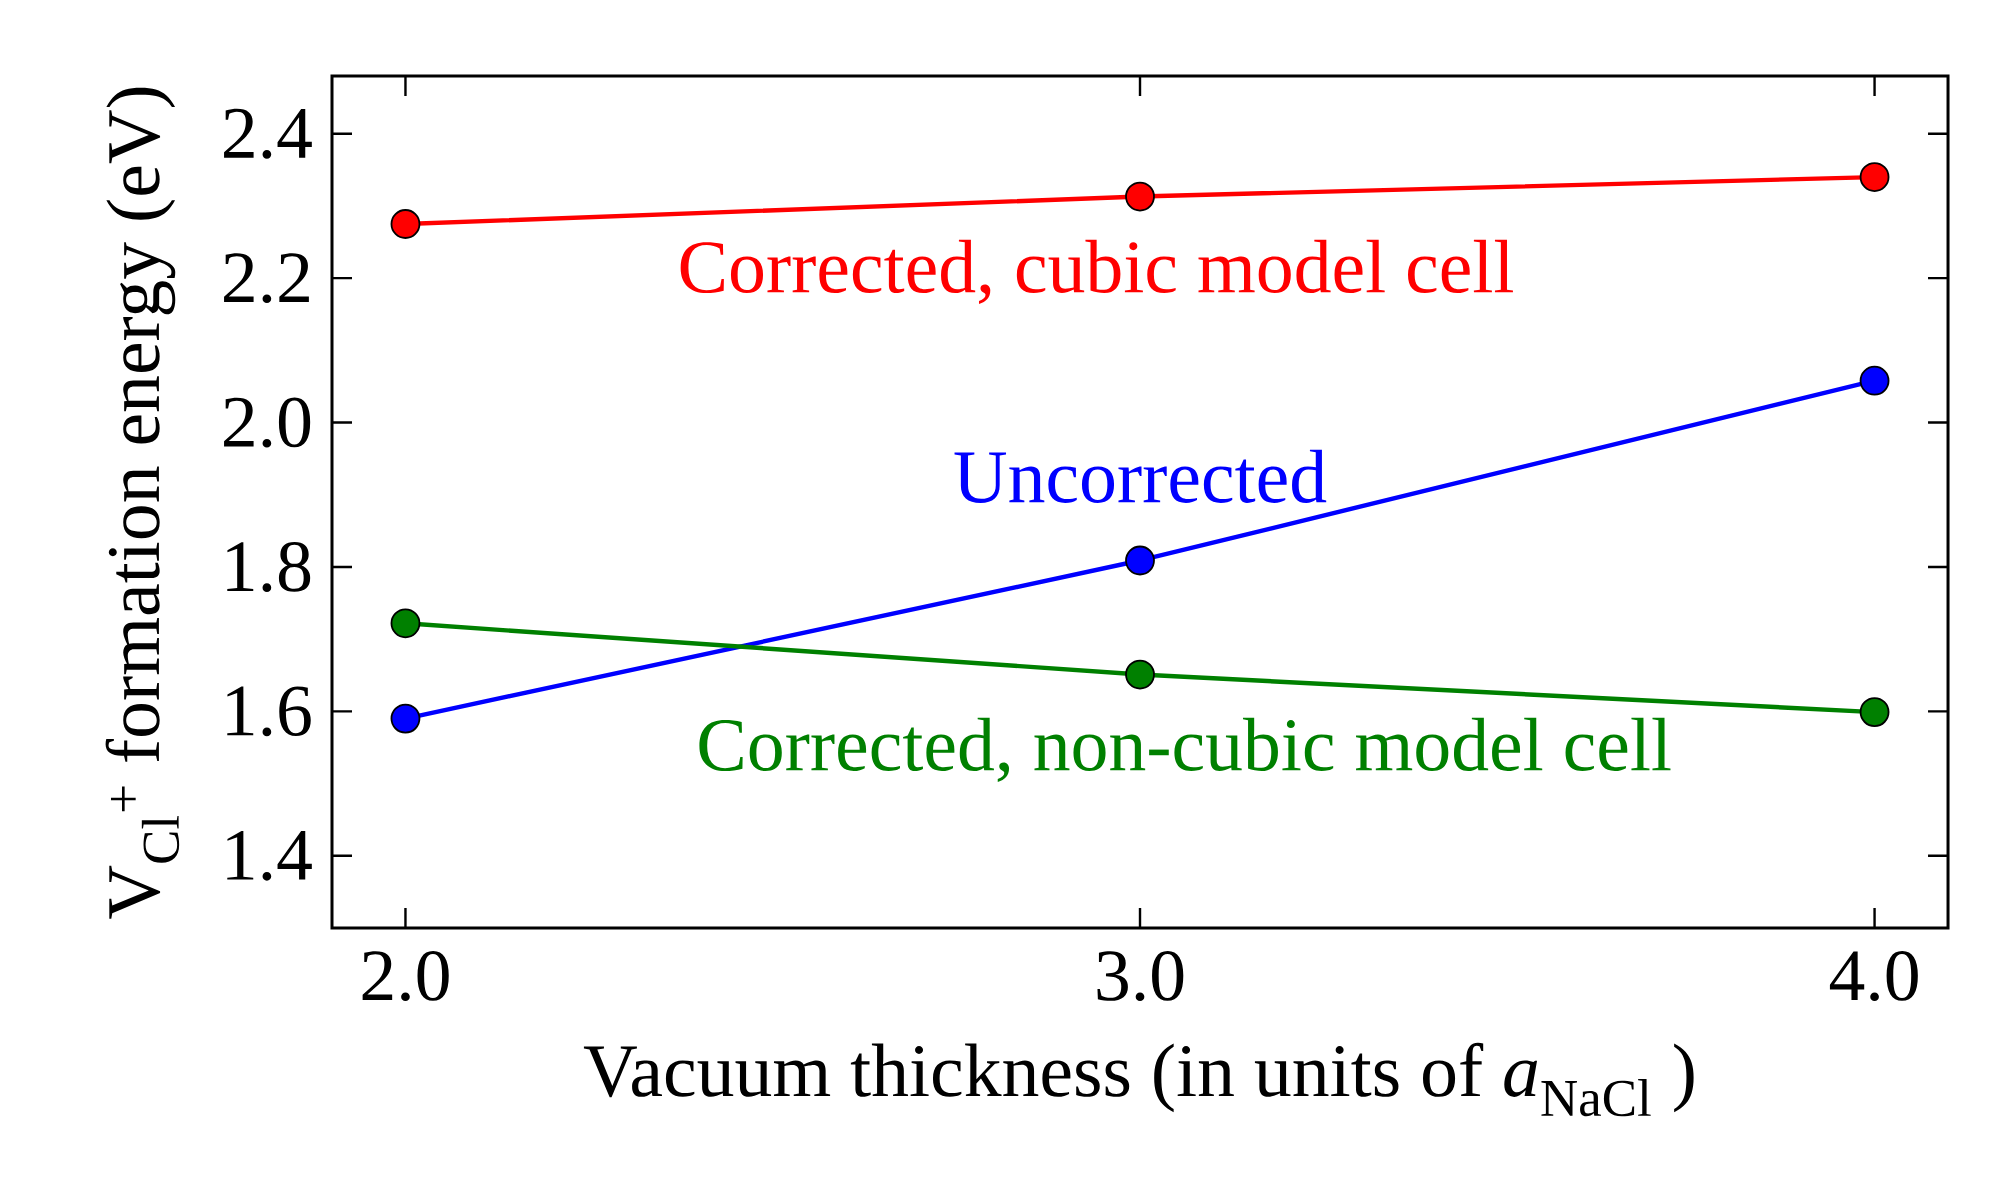  What do you see at coordinates (266, 278) in the screenshot?
I see `y-tick-label: 2.2` at bounding box center [266, 278].